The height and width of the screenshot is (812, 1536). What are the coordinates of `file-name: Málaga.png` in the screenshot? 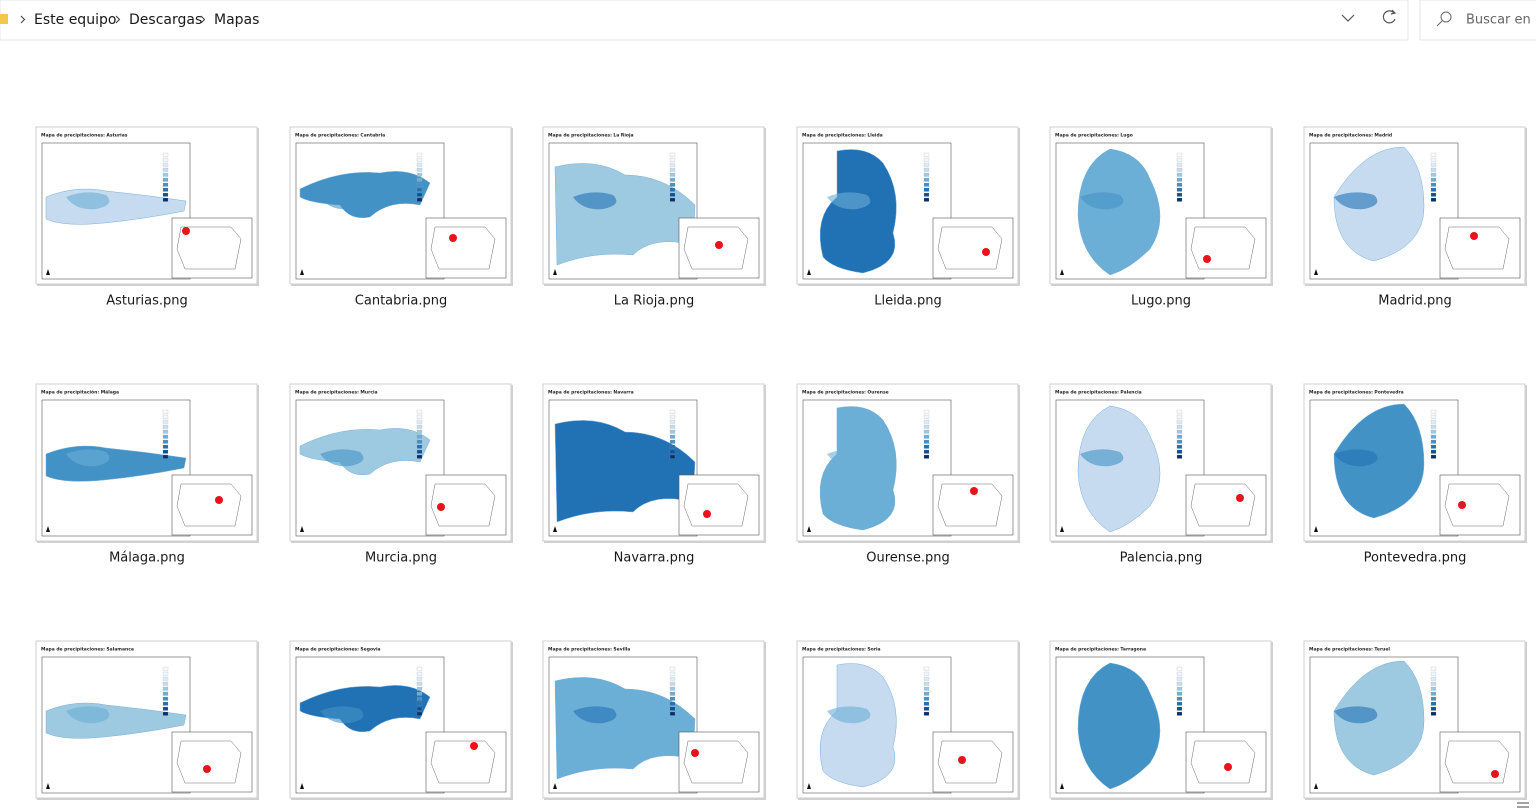 It's located at (147, 558).